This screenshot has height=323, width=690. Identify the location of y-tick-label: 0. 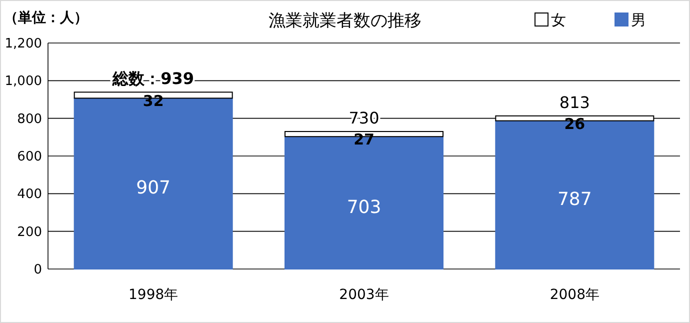
(38, 270).